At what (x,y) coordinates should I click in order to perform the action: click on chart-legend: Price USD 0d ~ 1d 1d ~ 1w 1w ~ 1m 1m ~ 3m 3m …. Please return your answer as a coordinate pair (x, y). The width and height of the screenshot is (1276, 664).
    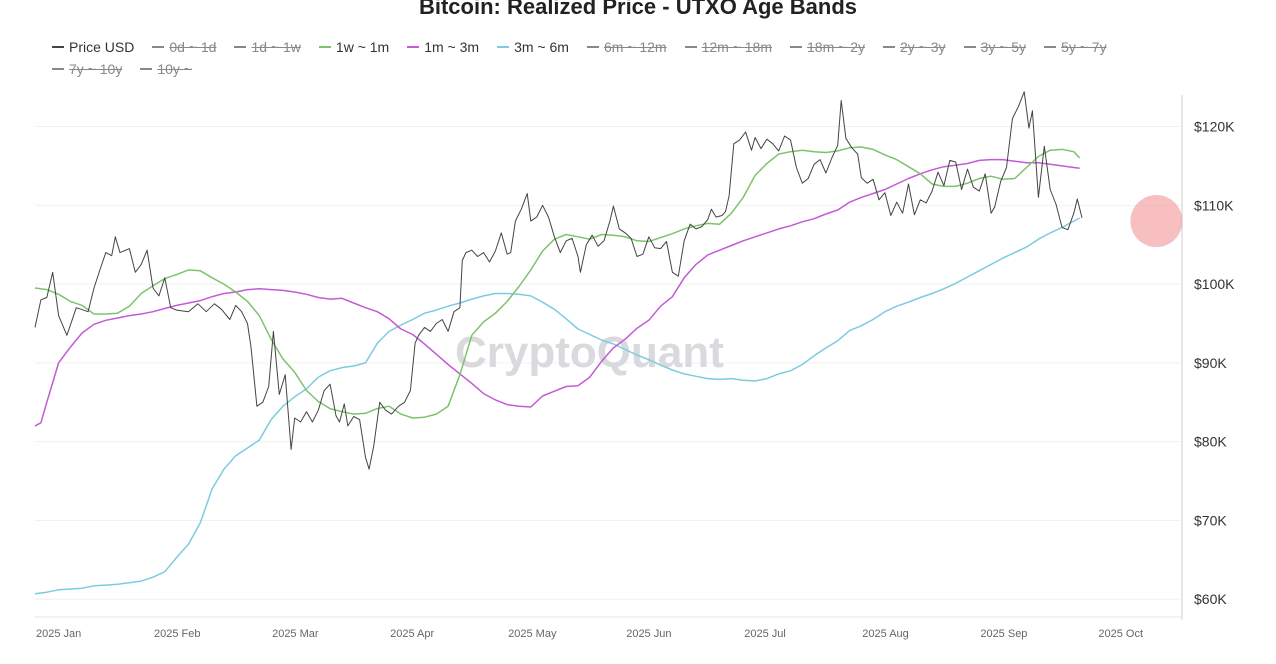
    Looking at the image, I should click on (652, 58).